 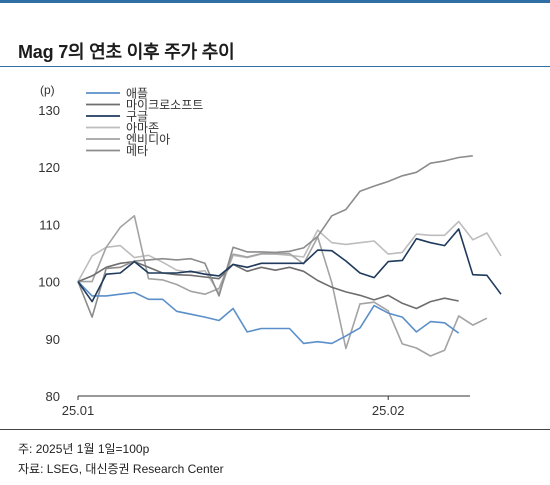 I want to click on footnote: 주: 2025년 1월 1일=100p, so click(x=84, y=449).